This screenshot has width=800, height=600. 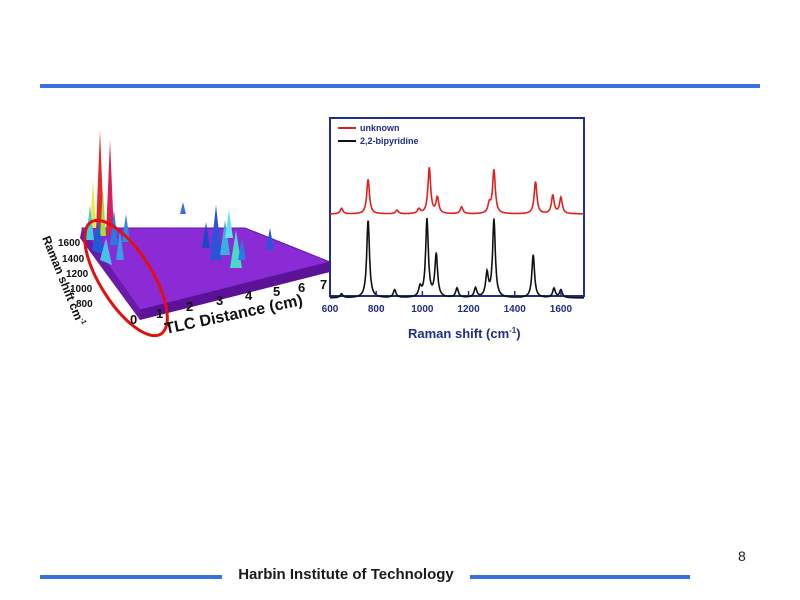 What do you see at coordinates (515, 309) in the screenshot?
I see `x-tick-label: 1400` at bounding box center [515, 309].